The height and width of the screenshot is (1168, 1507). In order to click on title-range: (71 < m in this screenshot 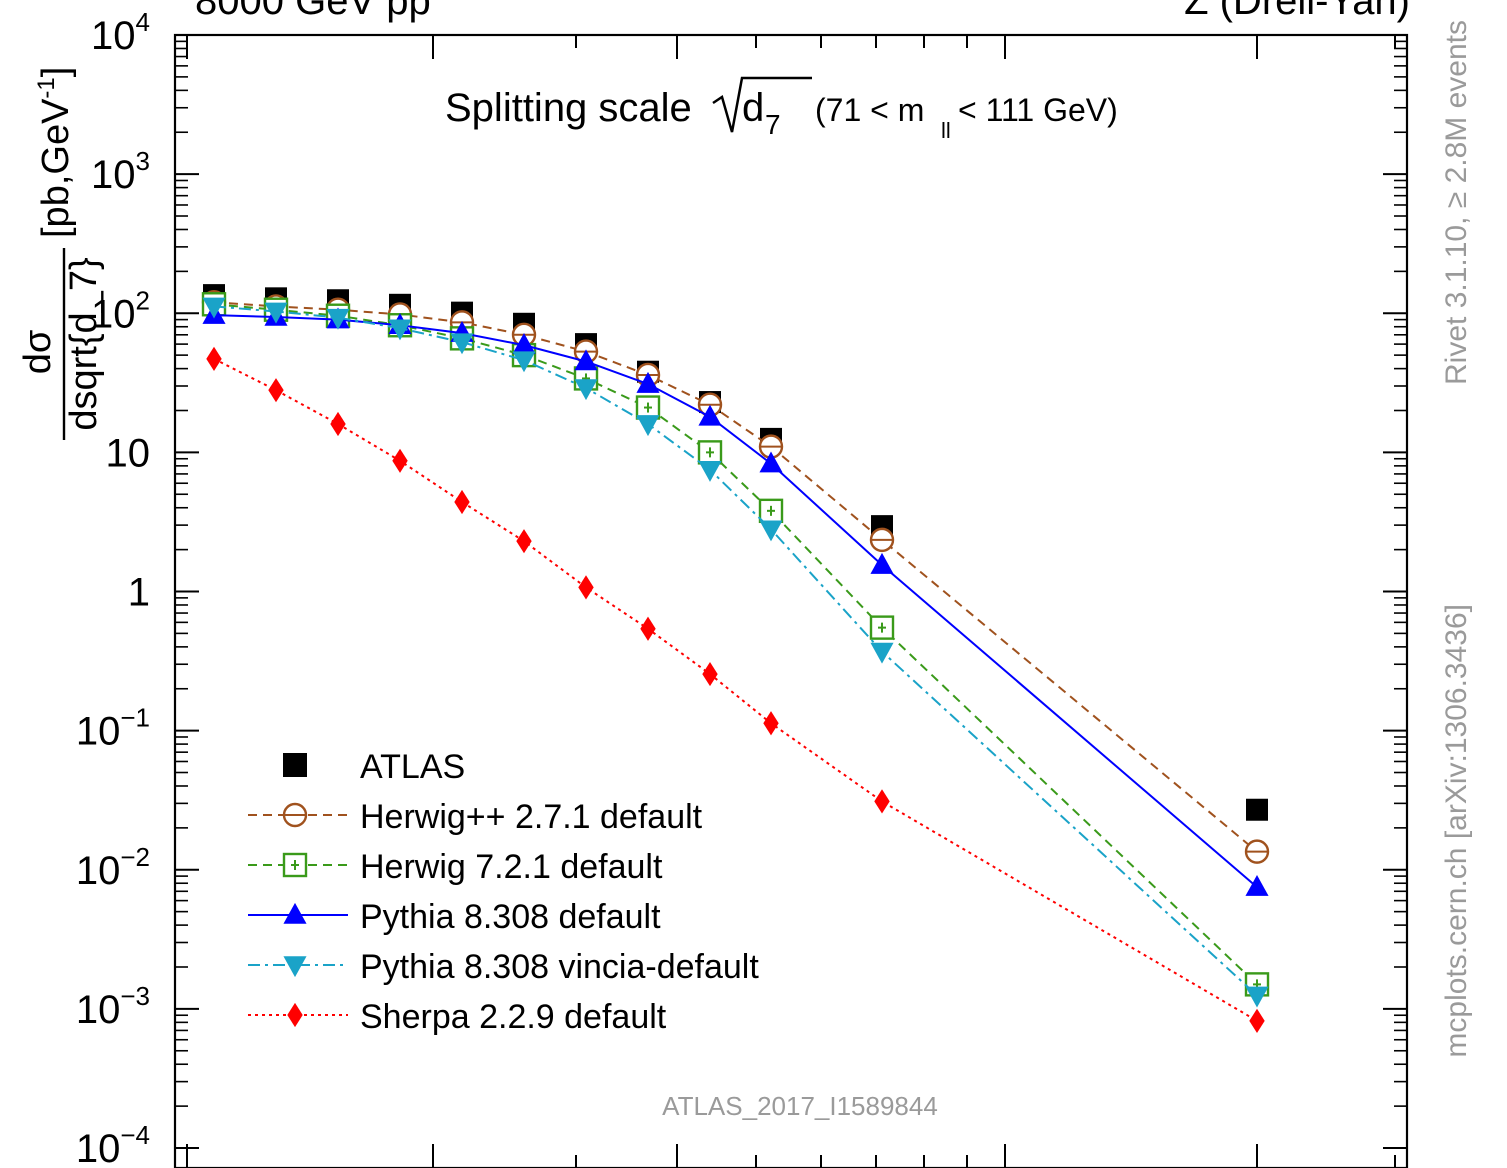, I will do `click(869, 110)`.